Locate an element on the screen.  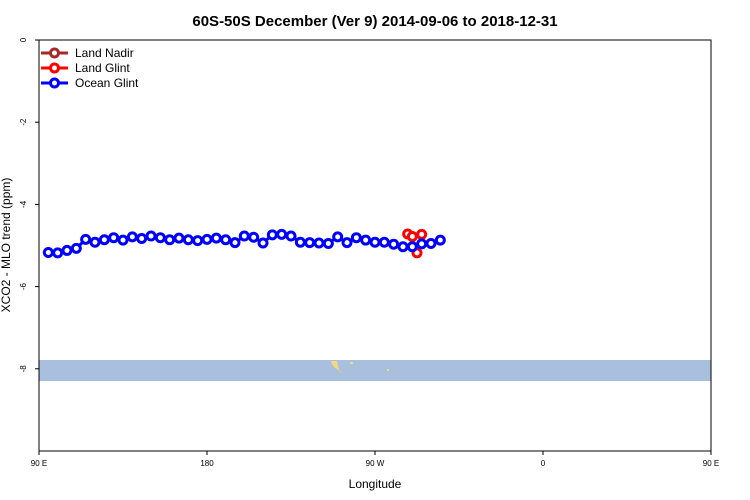
y-axis: 0 -2 -4 -6 -8 is located at coordinates (29, 204).